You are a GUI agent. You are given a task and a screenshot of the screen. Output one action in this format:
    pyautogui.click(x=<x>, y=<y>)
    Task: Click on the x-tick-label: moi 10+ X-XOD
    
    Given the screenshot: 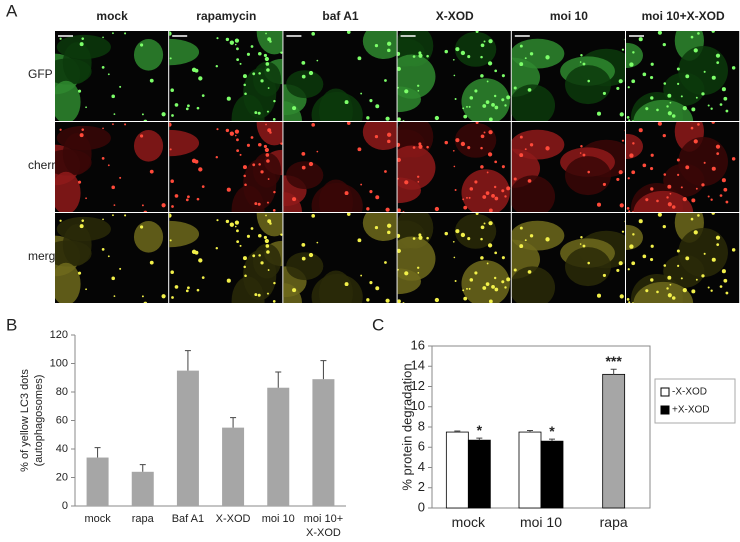 What is the action you would take?
    pyautogui.click(x=323, y=526)
    